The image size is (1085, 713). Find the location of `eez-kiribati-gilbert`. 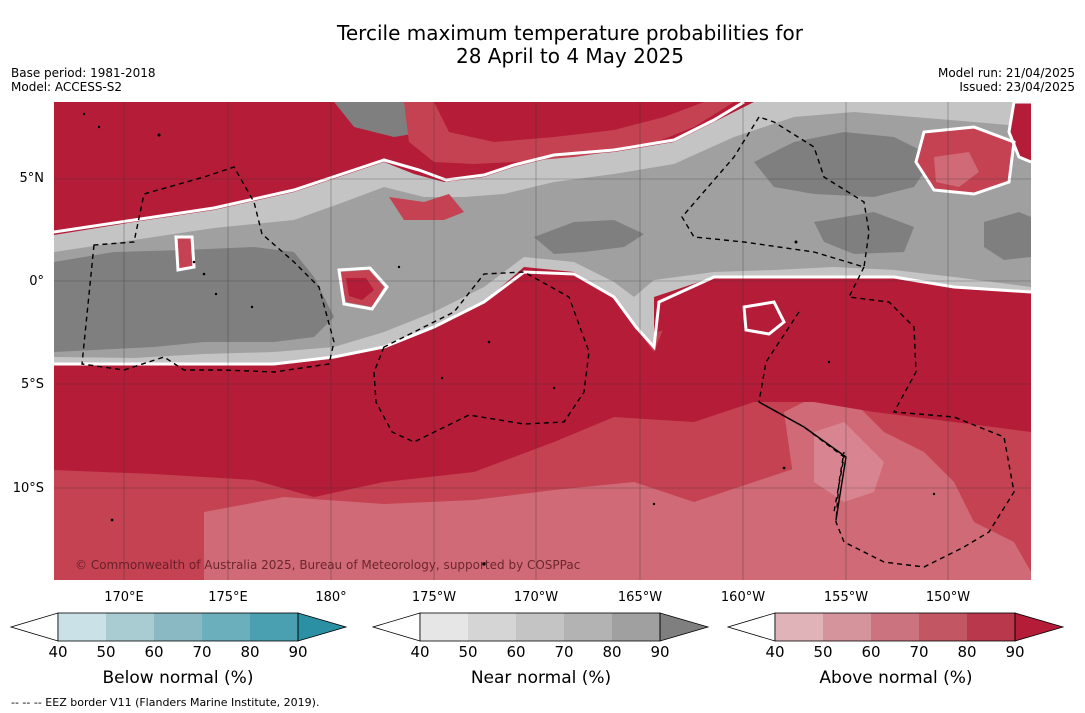

eez-kiribati-gilbert is located at coordinates (208, 269).